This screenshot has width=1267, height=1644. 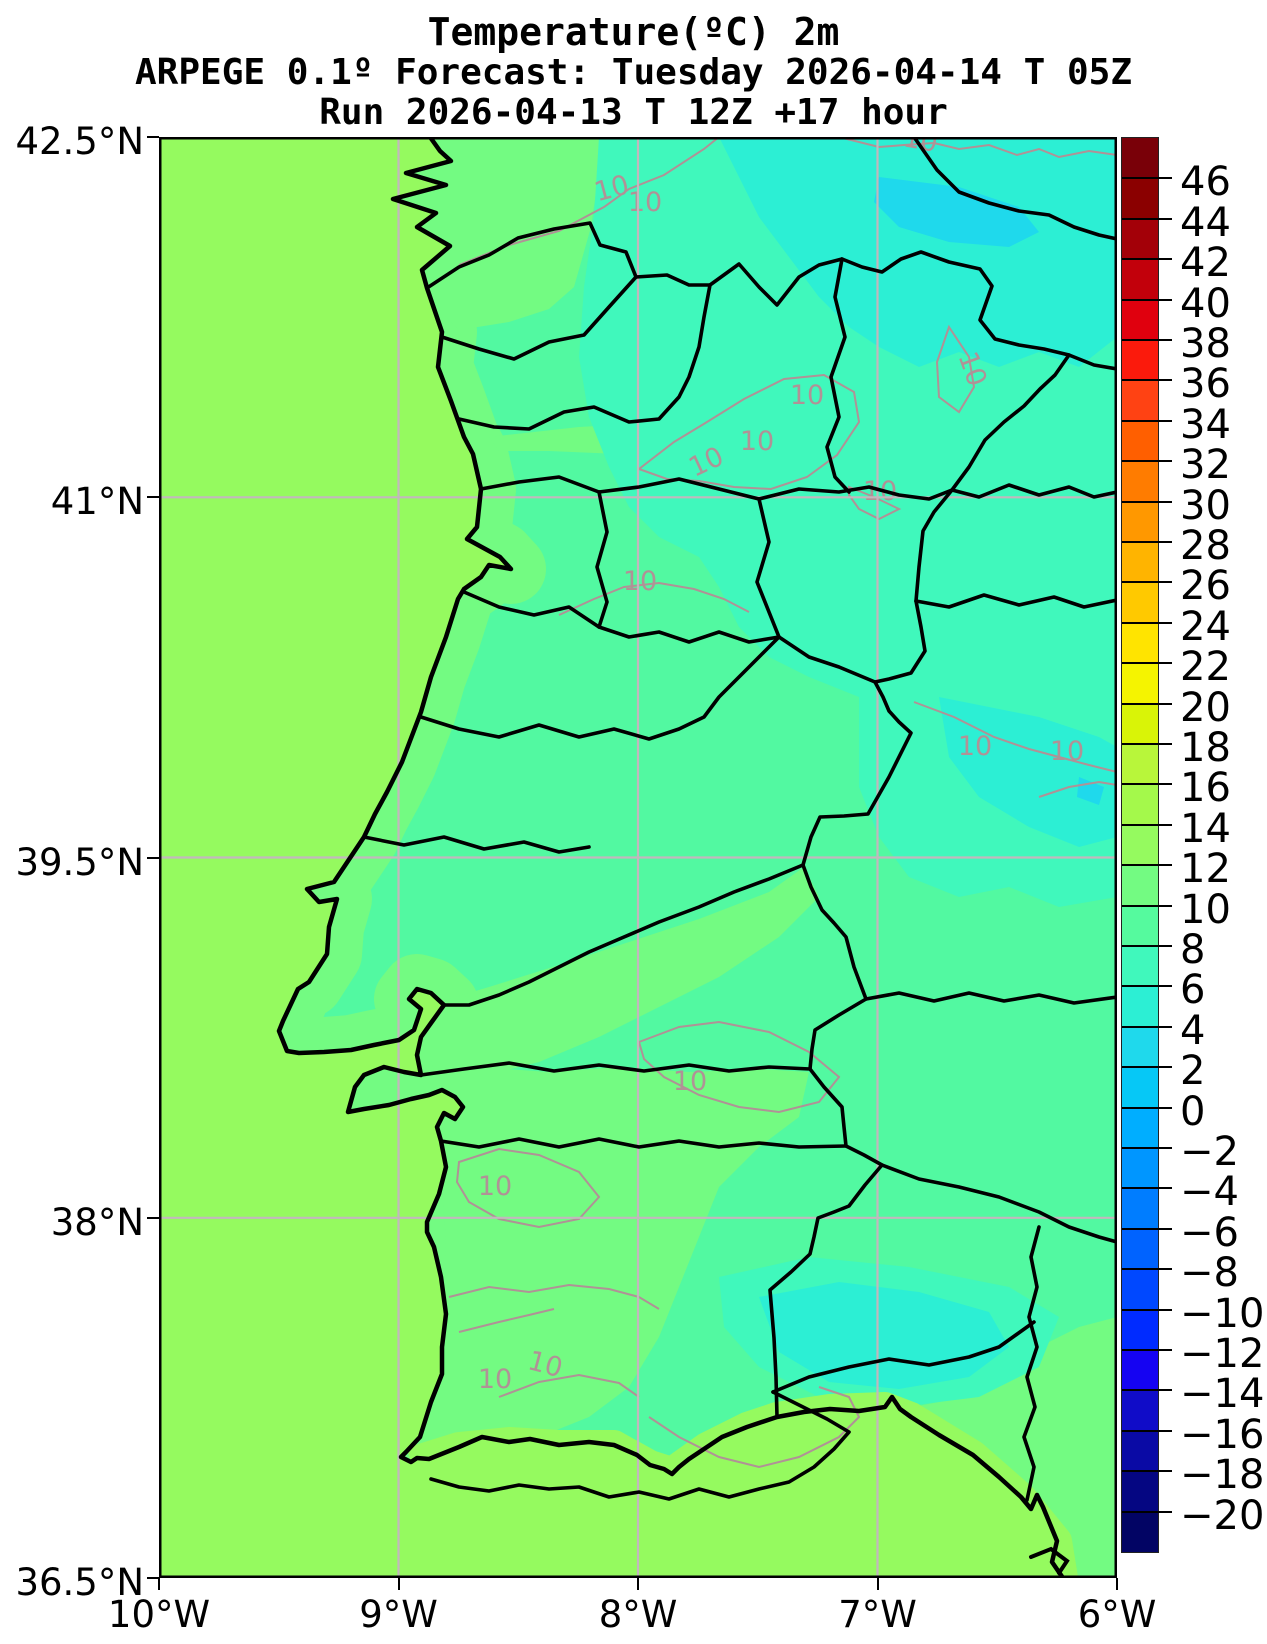 I want to click on colorbar-tick-label: 0, so click(x=1193, y=1111).